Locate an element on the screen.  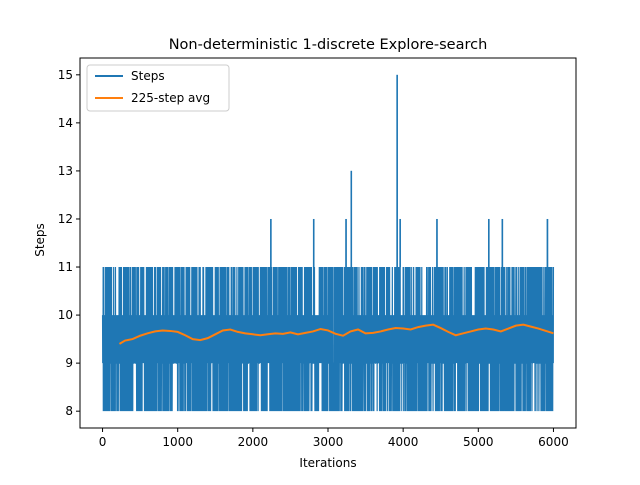
y-tick-label: 13 is located at coordinates (65, 171).